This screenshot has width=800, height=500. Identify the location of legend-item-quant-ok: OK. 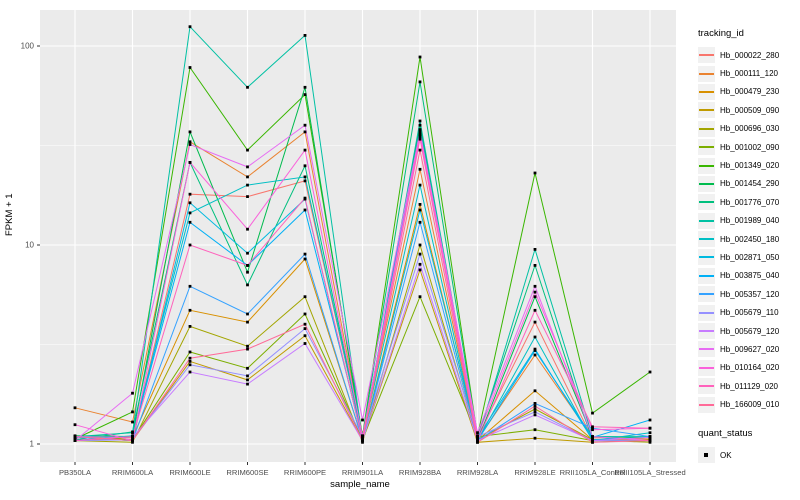
(748, 455).